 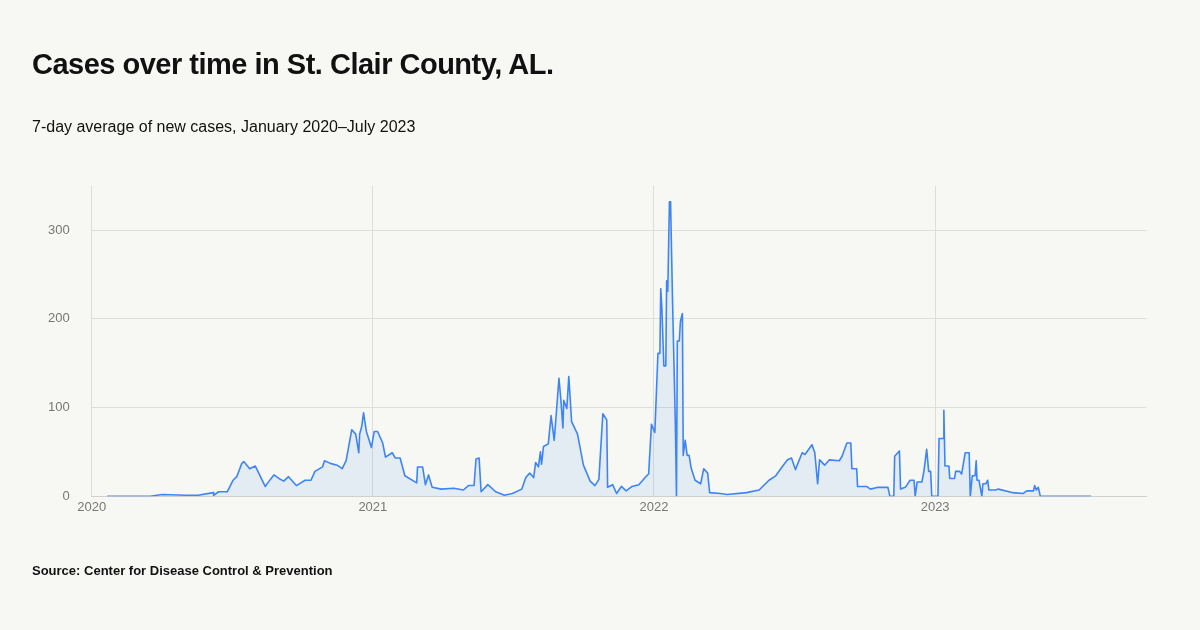 I want to click on x-tick-label: 2023, so click(x=935, y=506).